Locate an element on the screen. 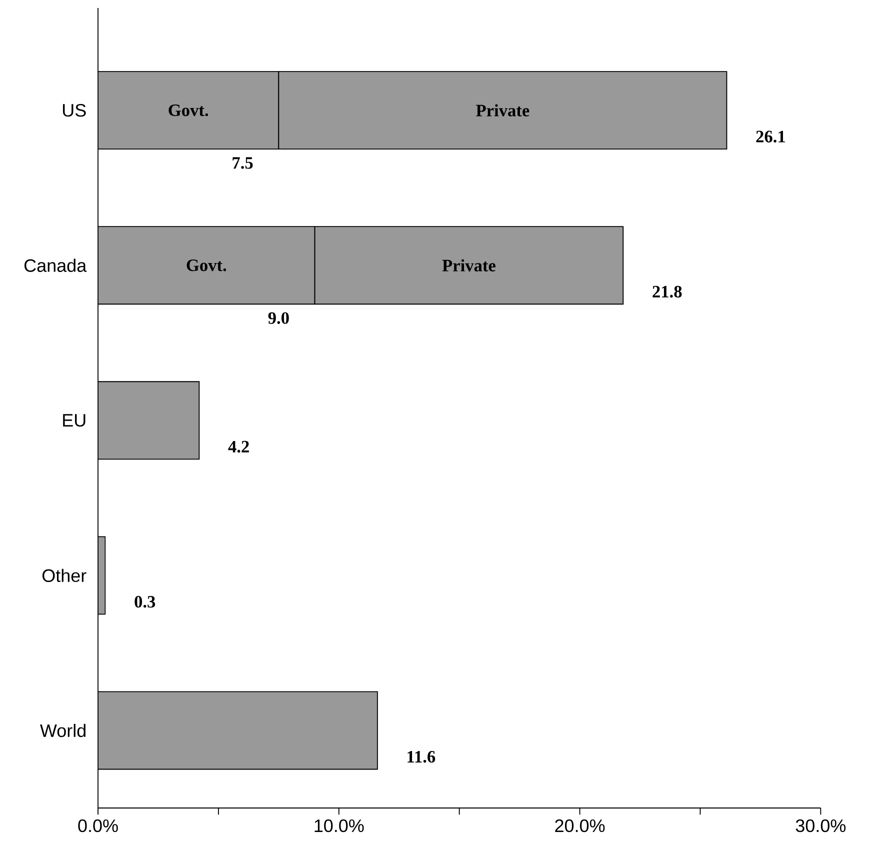 Image resolution: width=874 pixels, height=854 pixels. total-label: 11.6 is located at coordinates (422, 756).